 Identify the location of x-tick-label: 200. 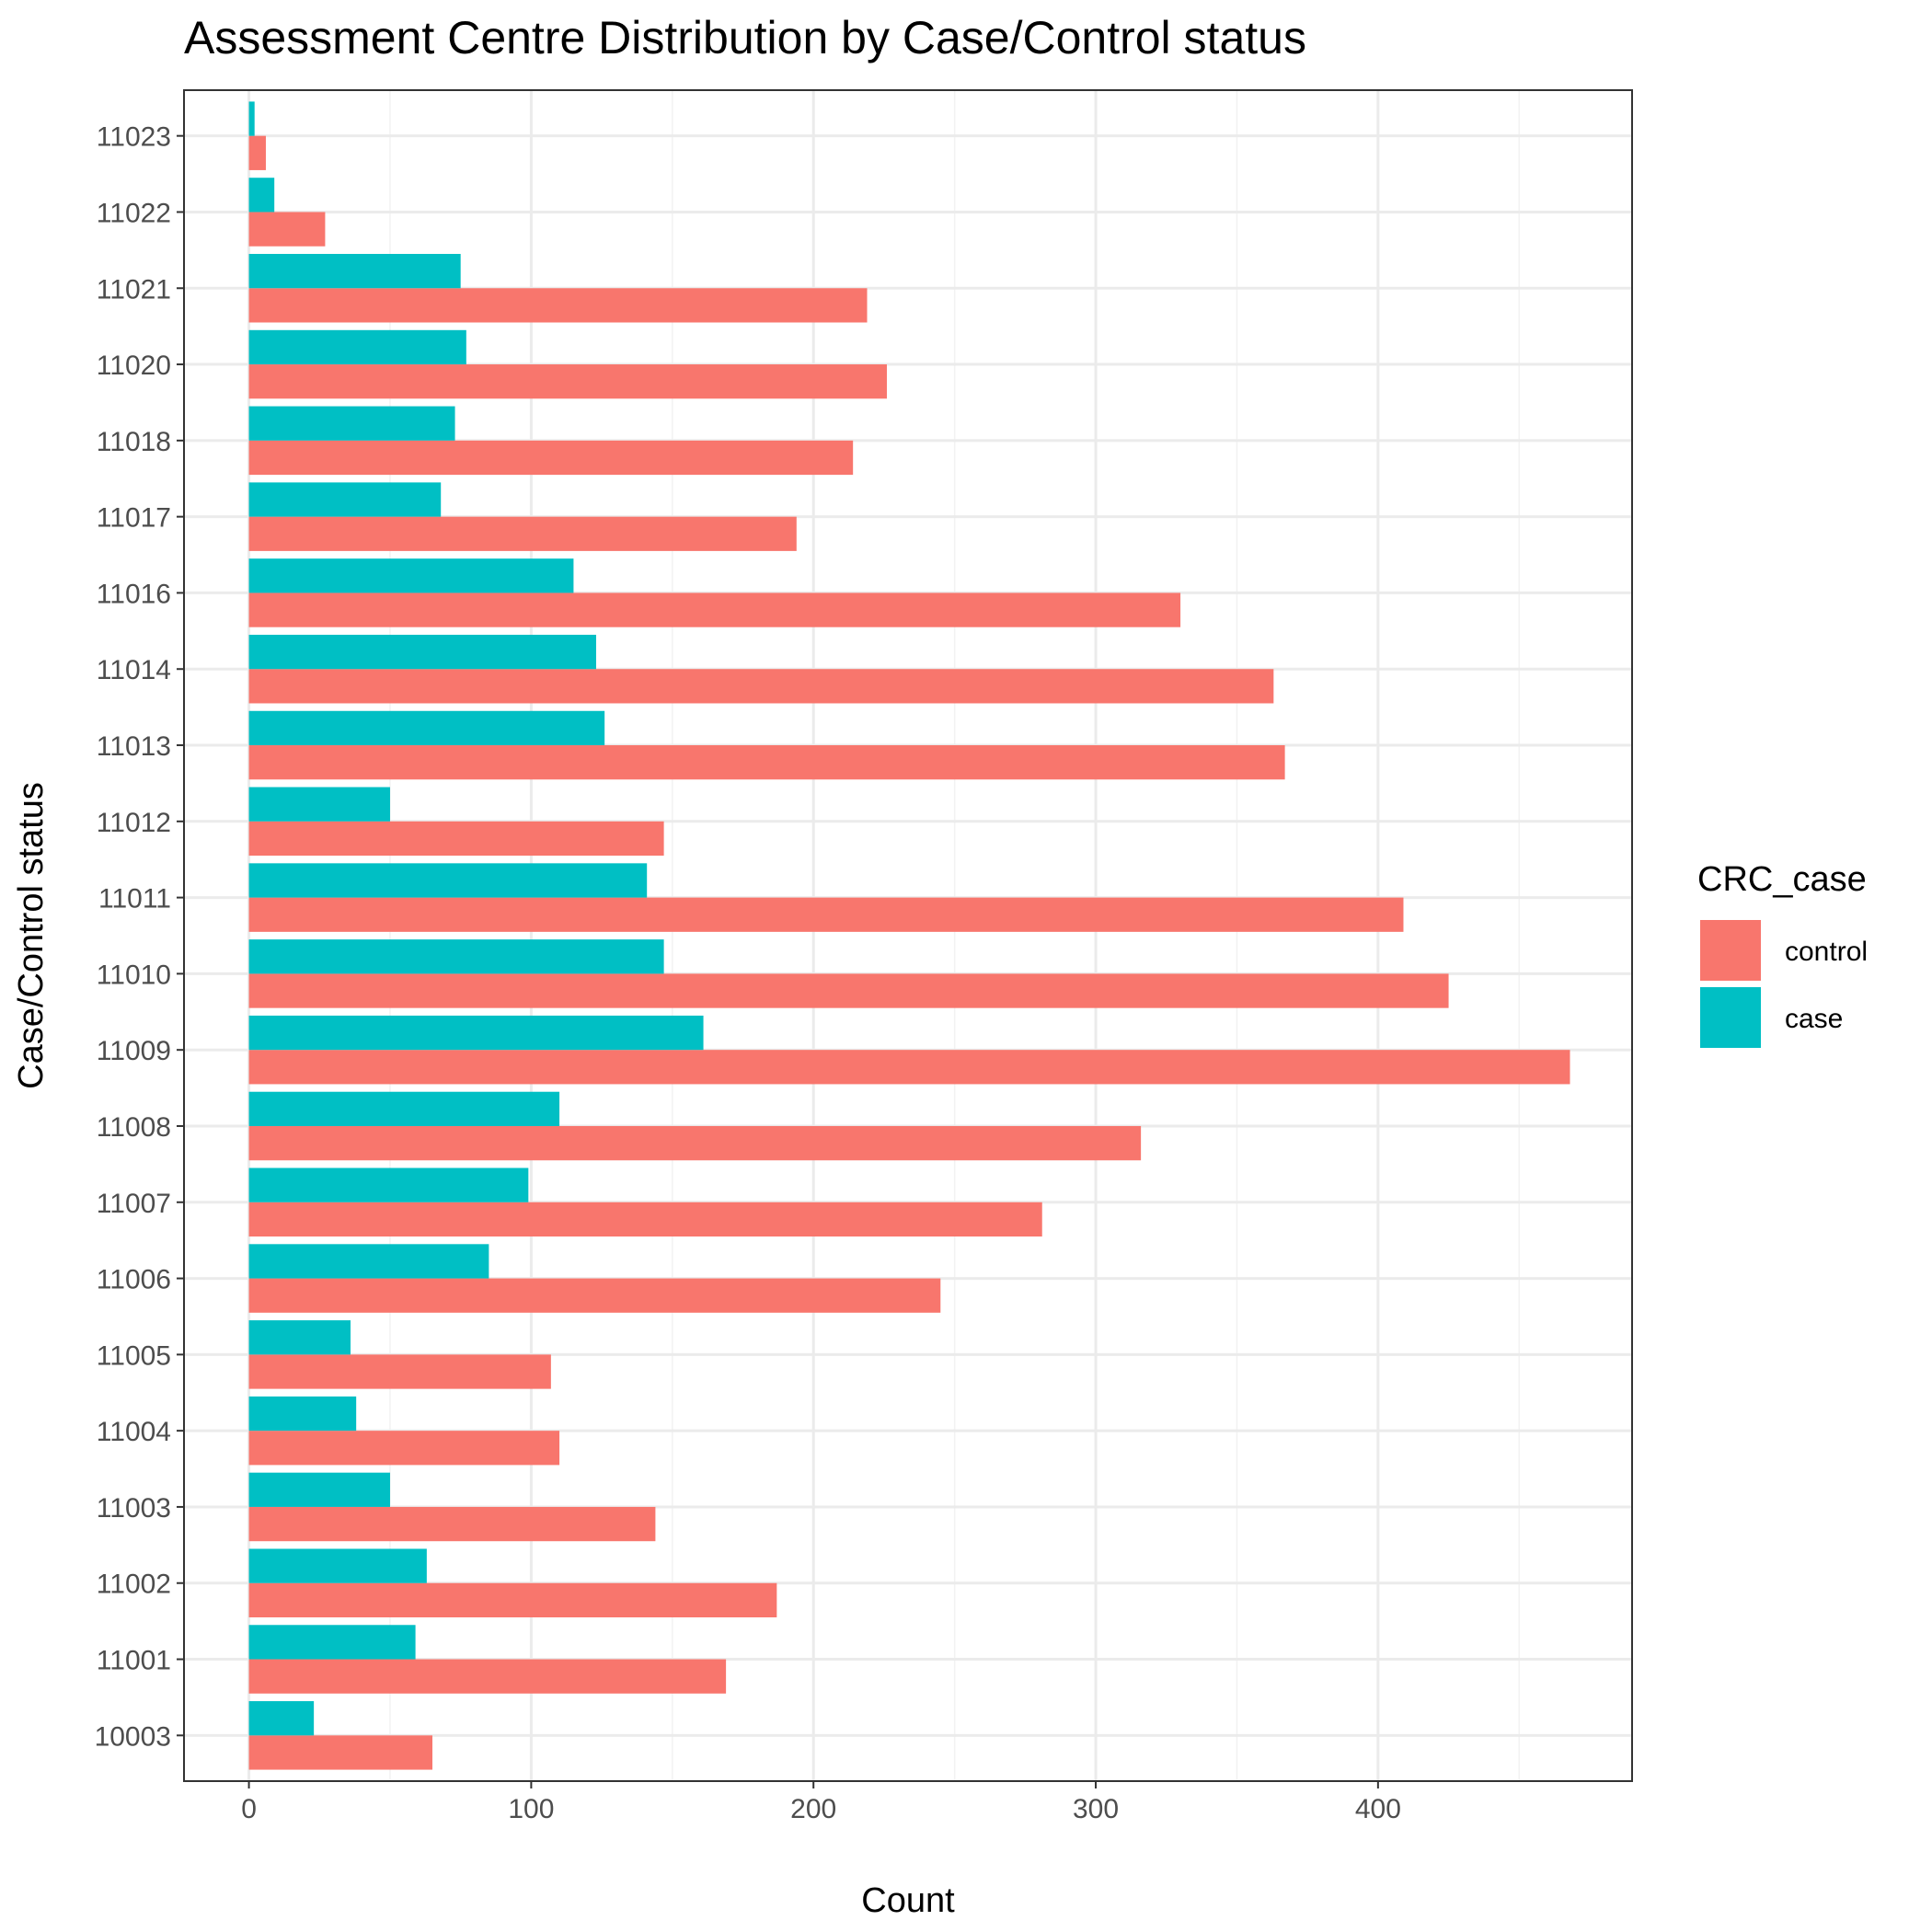
(813, 1809).